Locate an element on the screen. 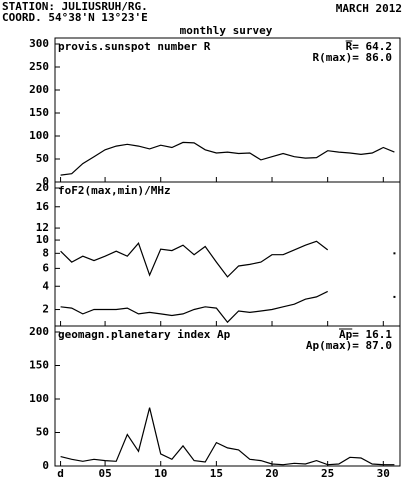 The height and width of the screenshot is (480, 408). subtitle: monthly survey is located at coordinates (226, 30).